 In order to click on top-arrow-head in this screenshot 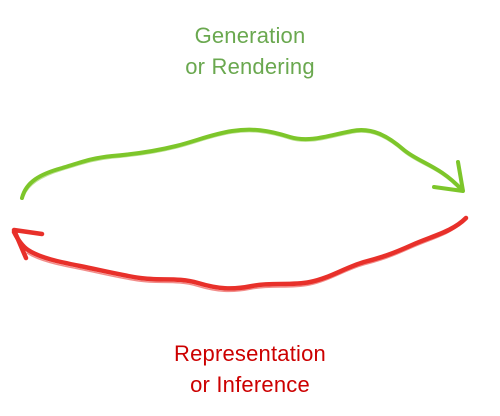, I will do `click(448, 176)`.